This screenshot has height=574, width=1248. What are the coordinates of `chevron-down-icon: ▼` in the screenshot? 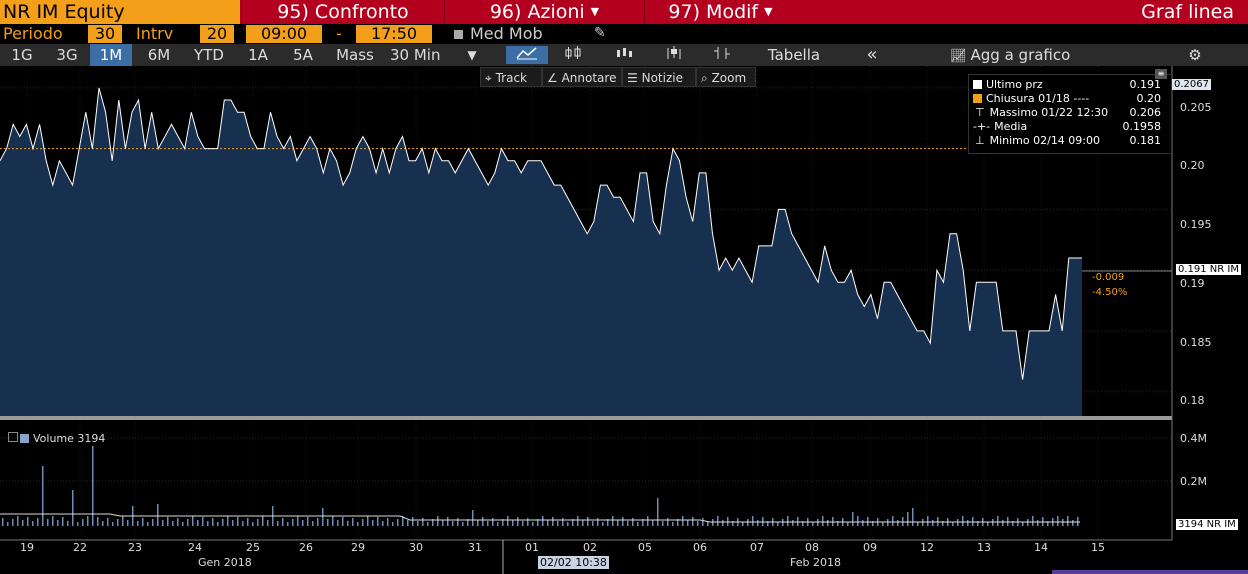 It's located at (472, 55).